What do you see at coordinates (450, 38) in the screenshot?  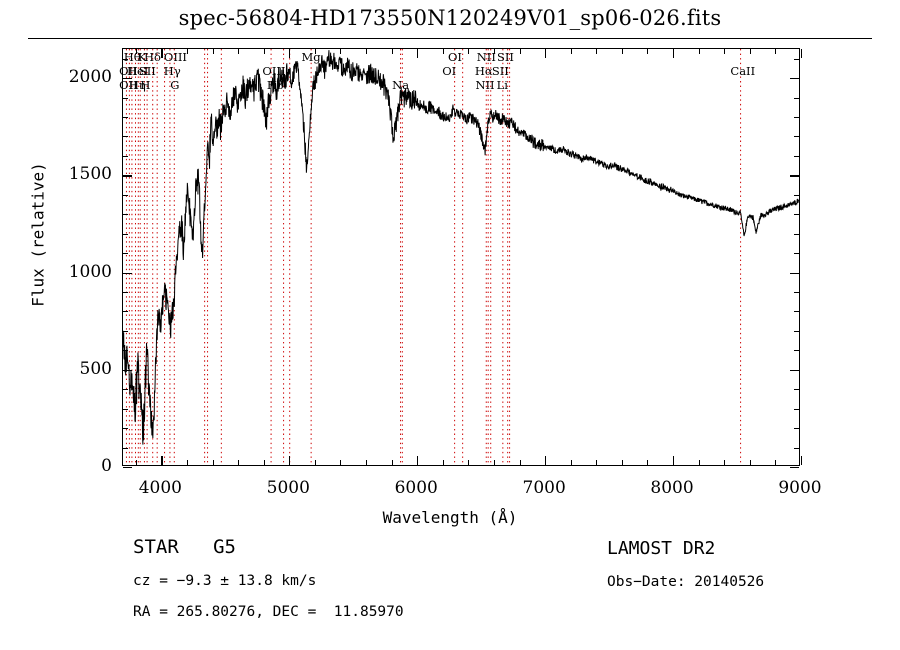 I see `title-divider` at bounding box center [450, 38].